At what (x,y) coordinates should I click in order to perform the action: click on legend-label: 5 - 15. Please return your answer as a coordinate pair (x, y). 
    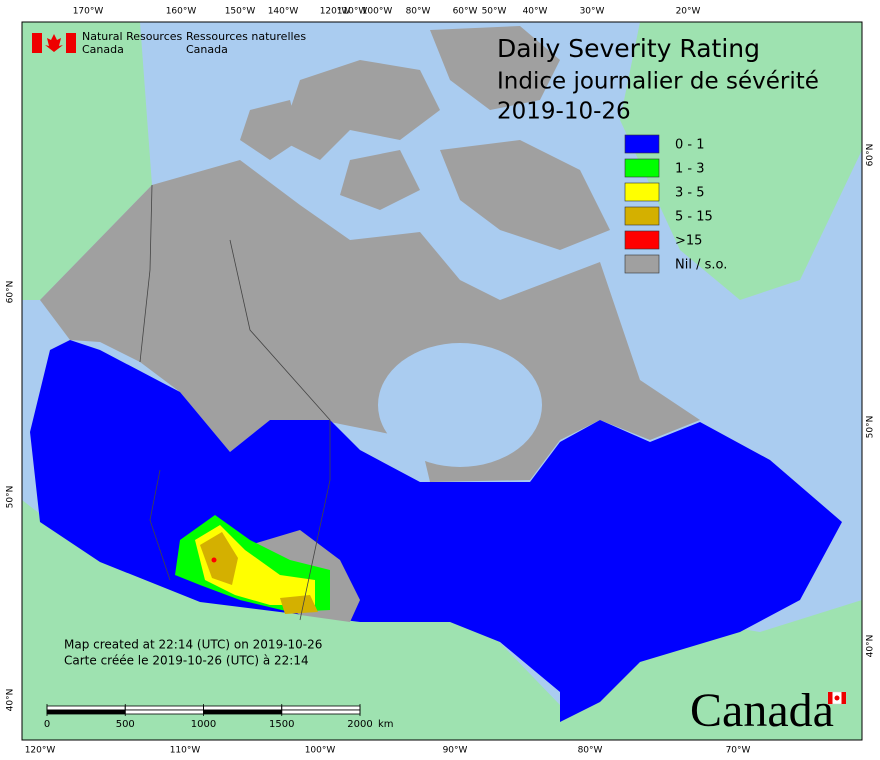
    Looking at the image, I should click on (694, 217).